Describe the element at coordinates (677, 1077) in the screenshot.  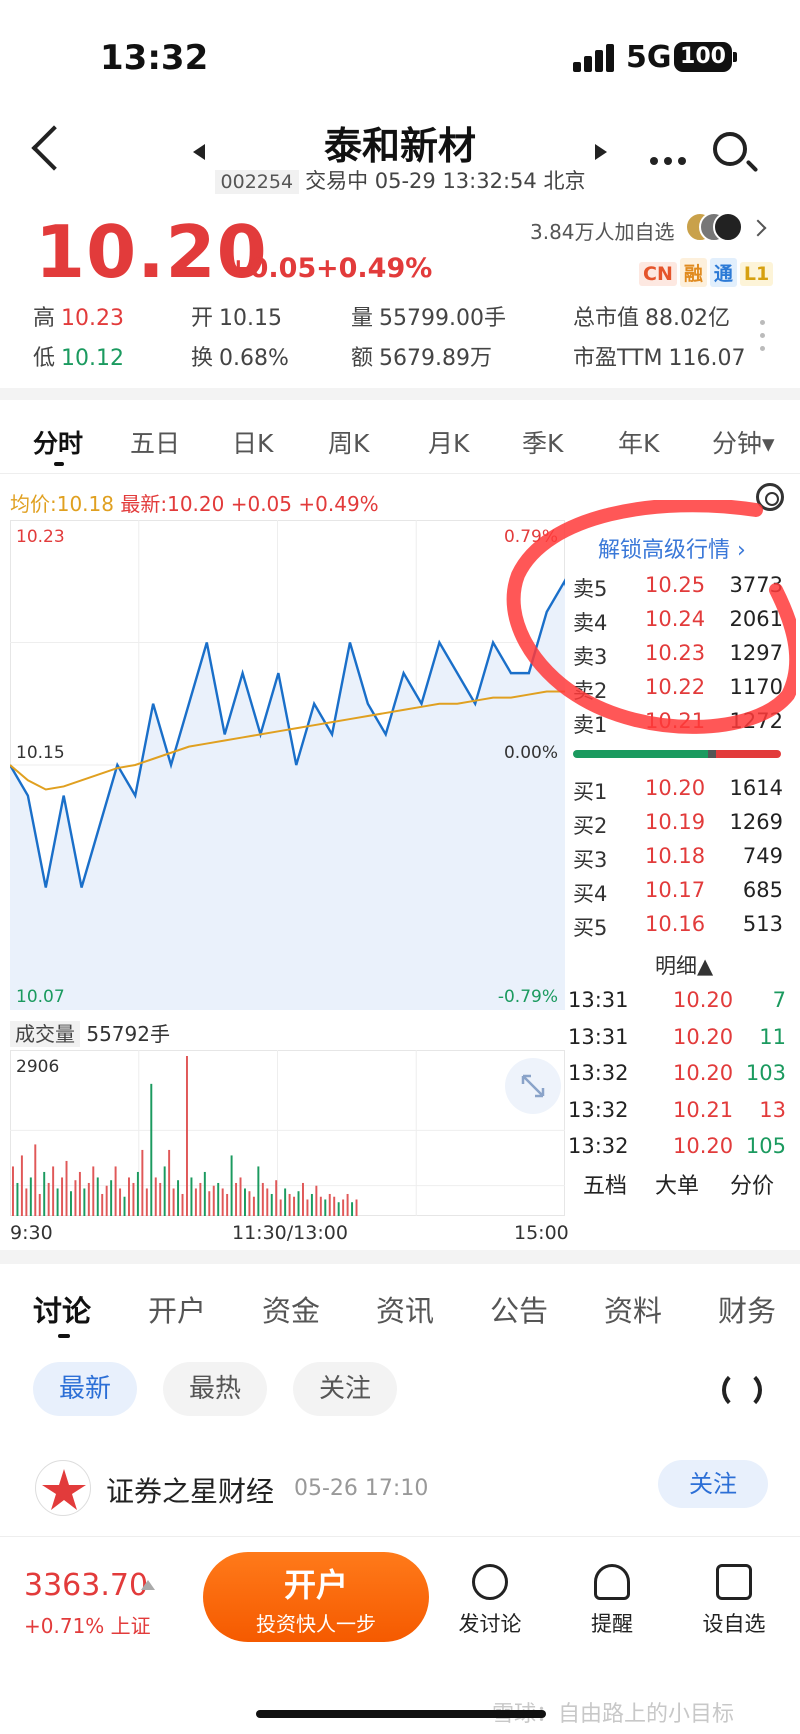
I see `tick-row: 13:32 10.20 103` at that location.